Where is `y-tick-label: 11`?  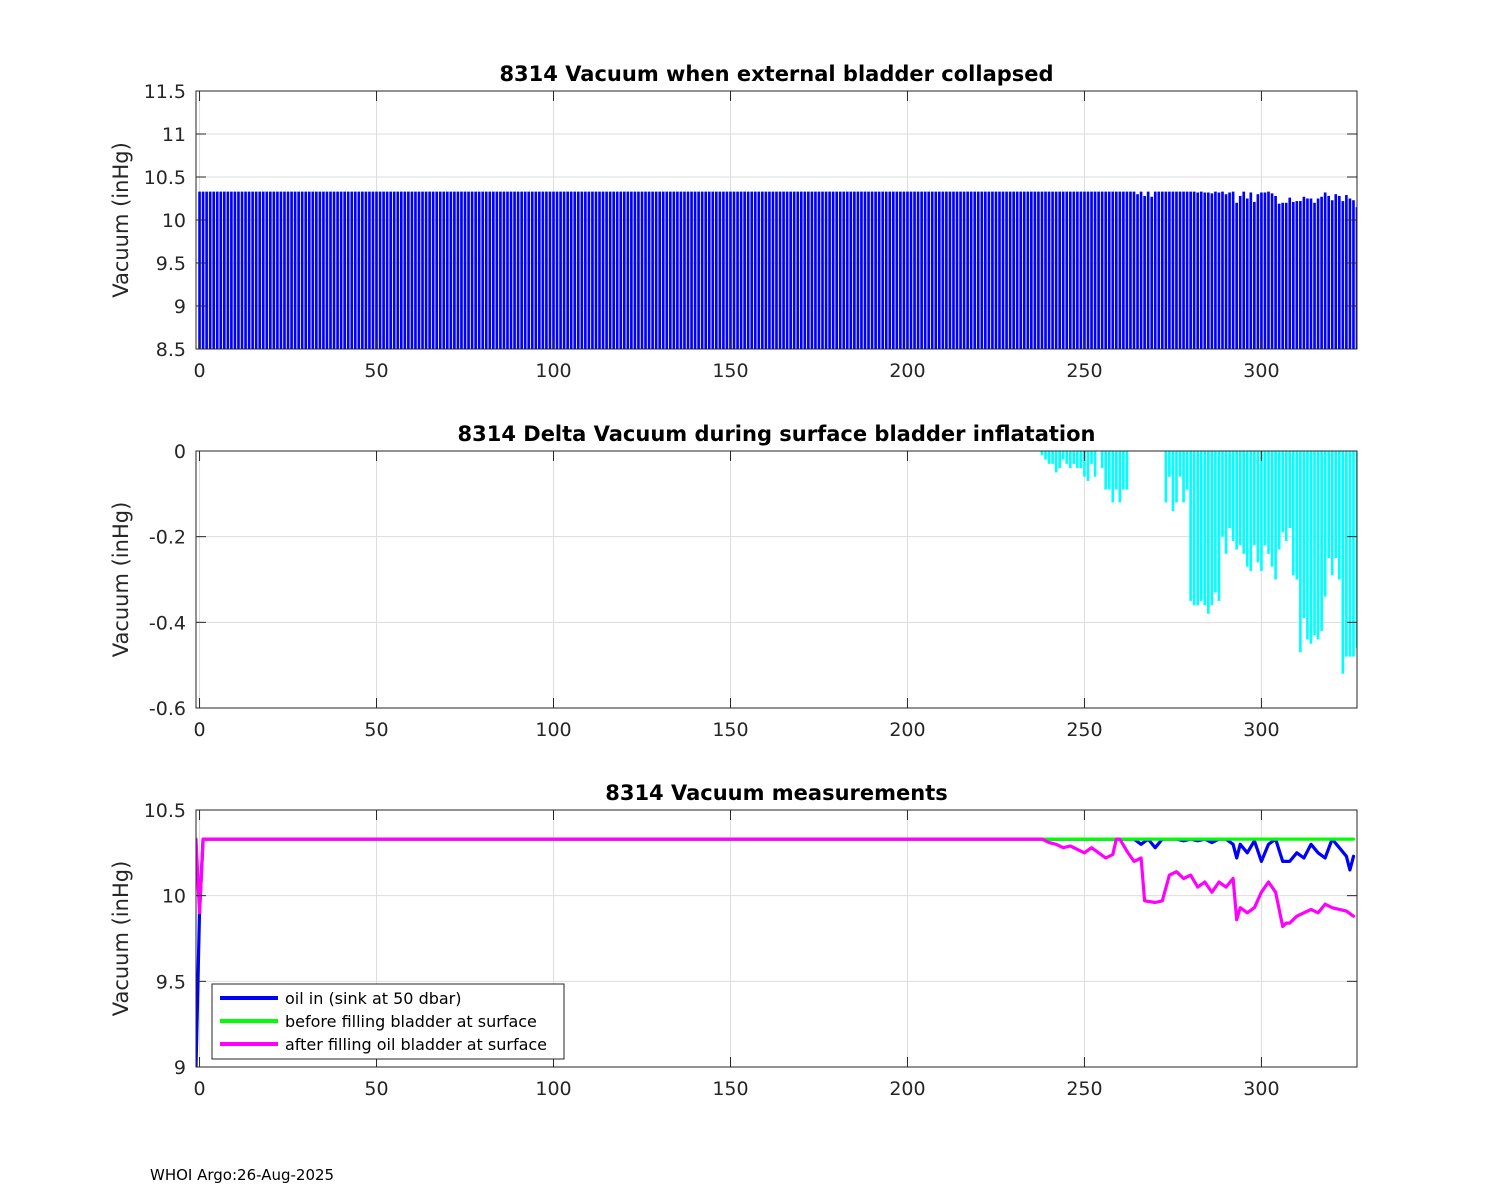
y-tick-label: 11 is located at coordinates (174, 135).